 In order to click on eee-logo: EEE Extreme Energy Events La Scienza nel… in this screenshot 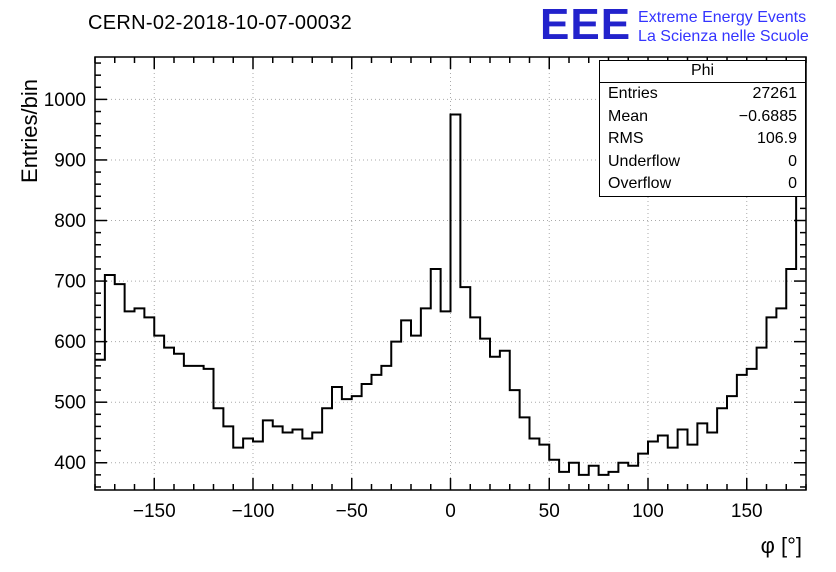, I will do `click(674, 24)`.